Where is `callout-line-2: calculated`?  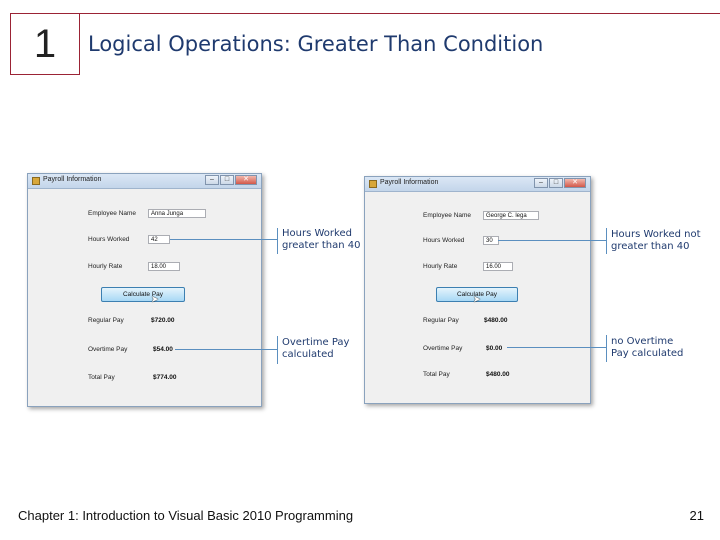 callout-line-2: calculated is located at coordinates (308, 354).